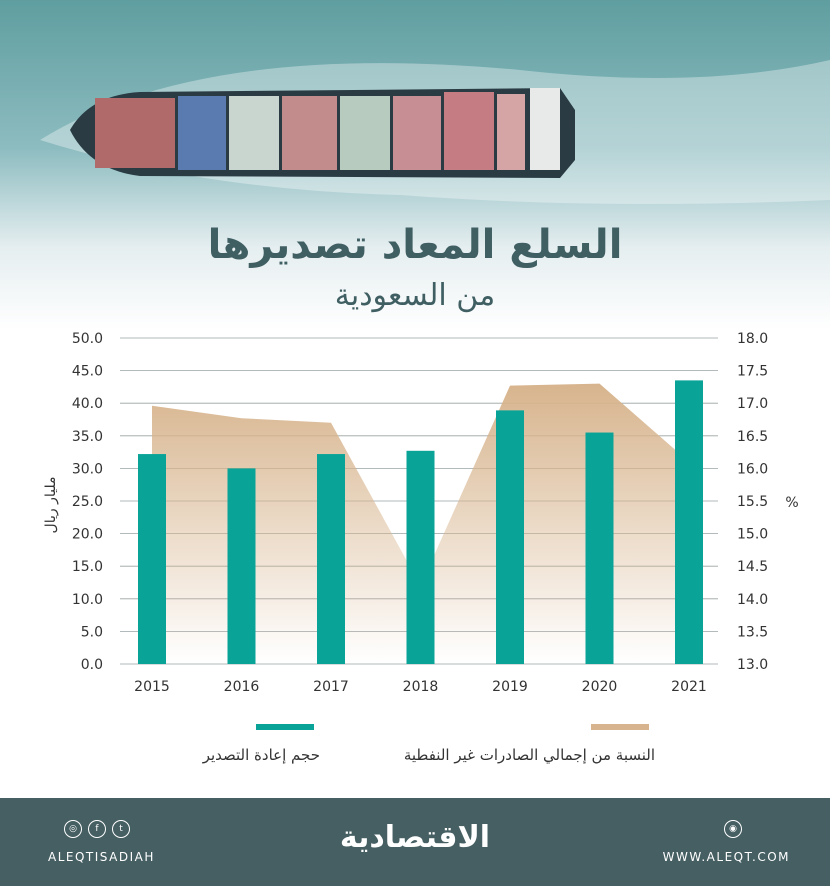  What do you see at coordinates (261, 755) in the screenshot?
I see `legend-bars-label: حجم إعادة التصدير` at bounding box center [261, 755].